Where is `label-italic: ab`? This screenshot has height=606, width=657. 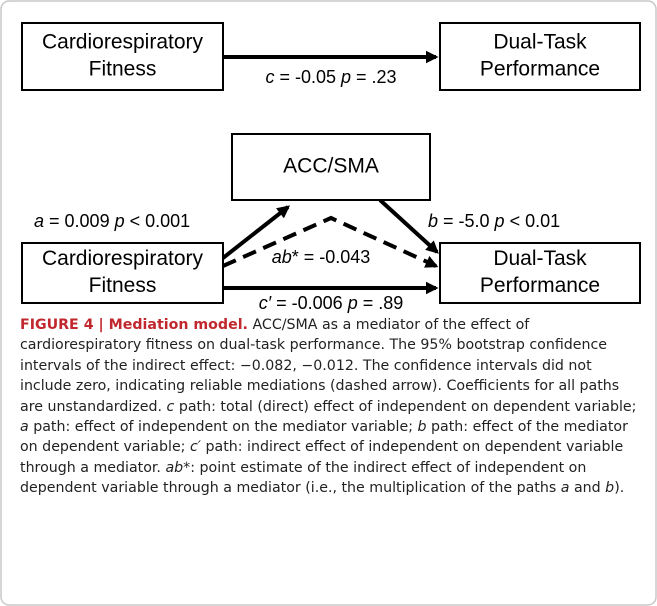
label-italic: ab is located at coordinates (282, 257).